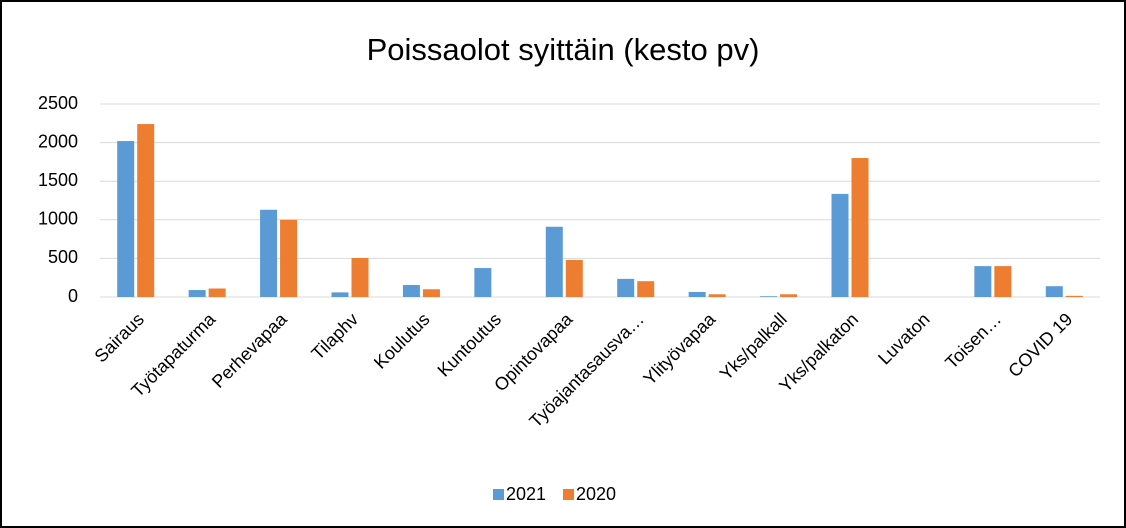  Describe the element at coordinates (73, 296) in the screenshot. I see `y-tick-label: 0` at that location.